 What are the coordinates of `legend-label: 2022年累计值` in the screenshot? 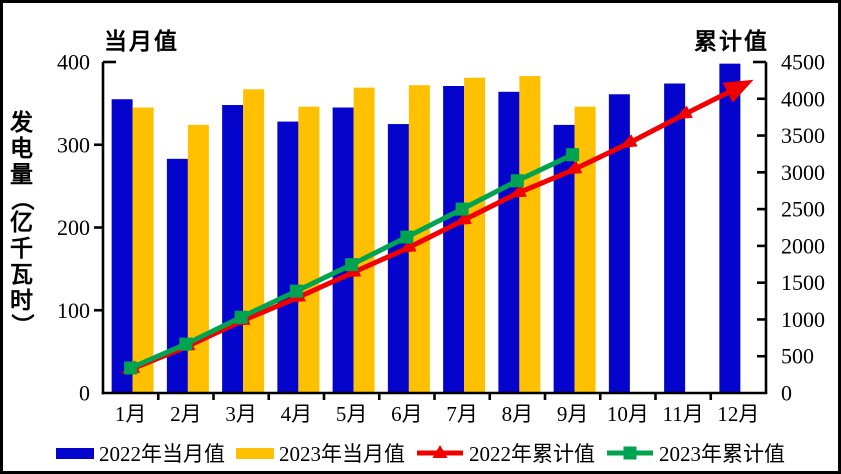 It's located at (532, 454).